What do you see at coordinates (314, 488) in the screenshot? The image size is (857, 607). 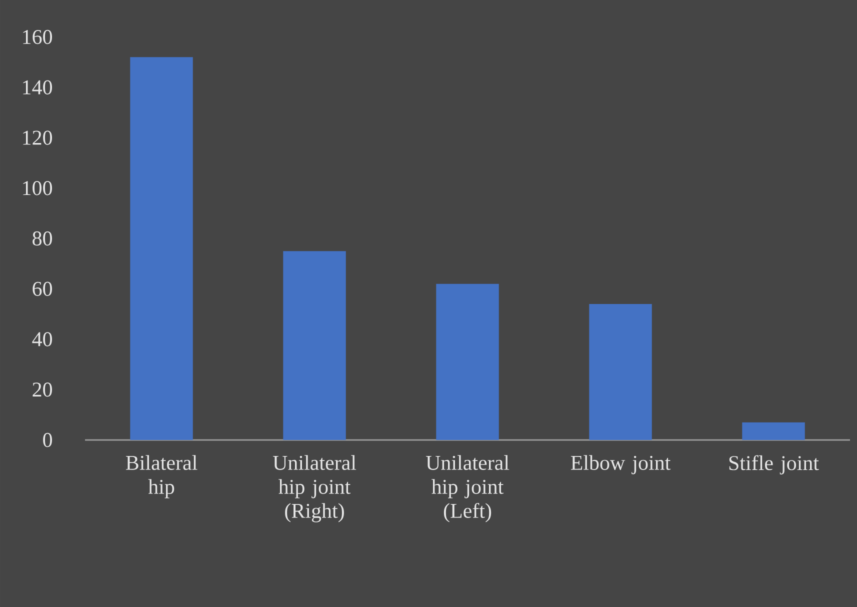 I see `x-tick-label: Unilateral hip joint (Right)` at bounding box center [314, 488].